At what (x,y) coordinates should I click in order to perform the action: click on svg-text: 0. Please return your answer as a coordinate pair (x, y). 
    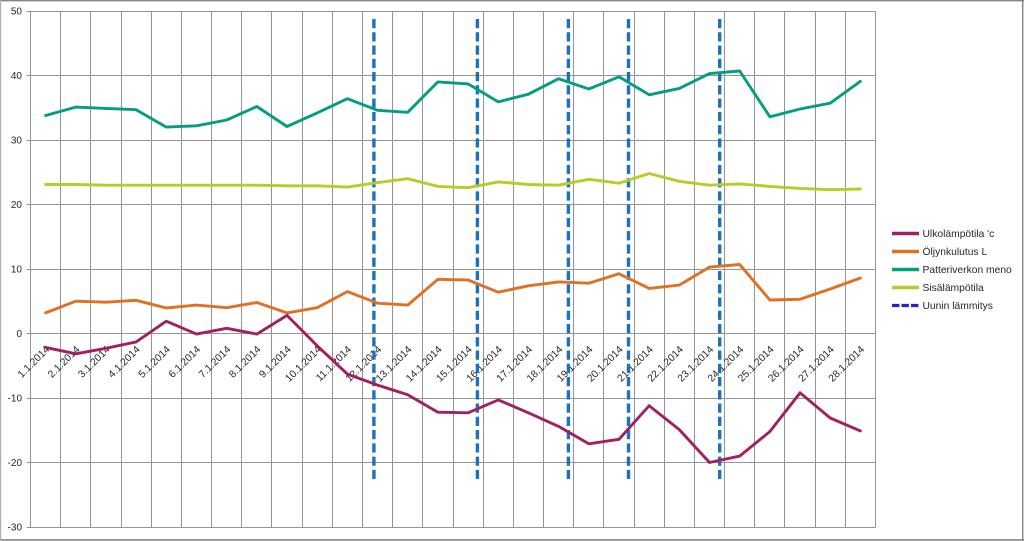
    Looking at the image, I should click on (19, 334).